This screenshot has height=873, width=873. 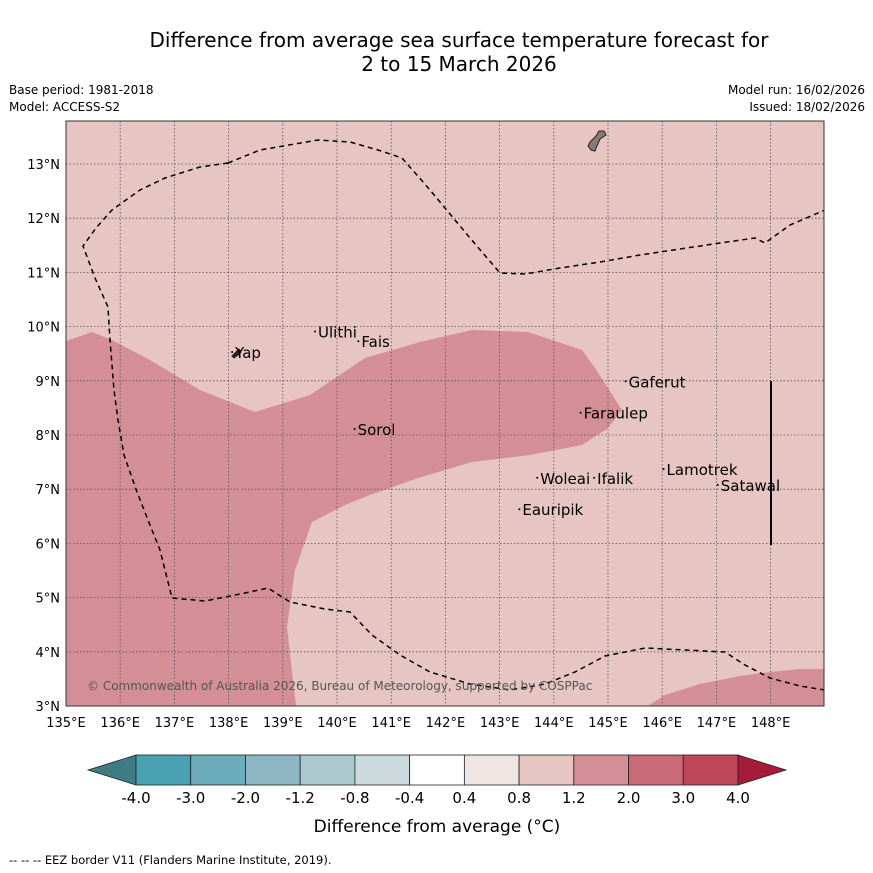 What do you see at coordinates (300, 798) in the screenshot?
I see `colorbar-tick-label: -1.2` at bounding box center [300, 798].